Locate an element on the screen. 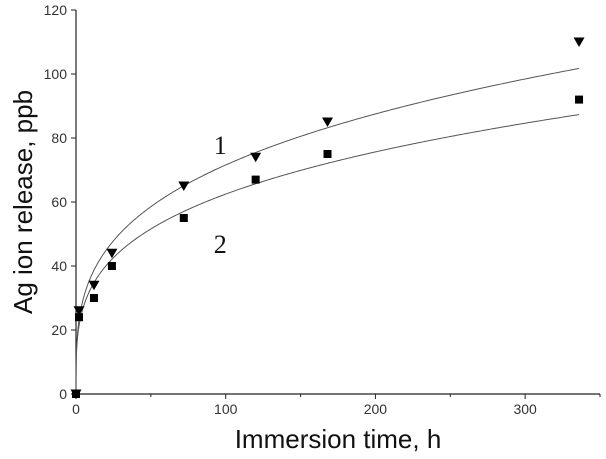 This screenshot has height=459, width=606. x-tick-label: 100 is located at coordinates (226, 409).